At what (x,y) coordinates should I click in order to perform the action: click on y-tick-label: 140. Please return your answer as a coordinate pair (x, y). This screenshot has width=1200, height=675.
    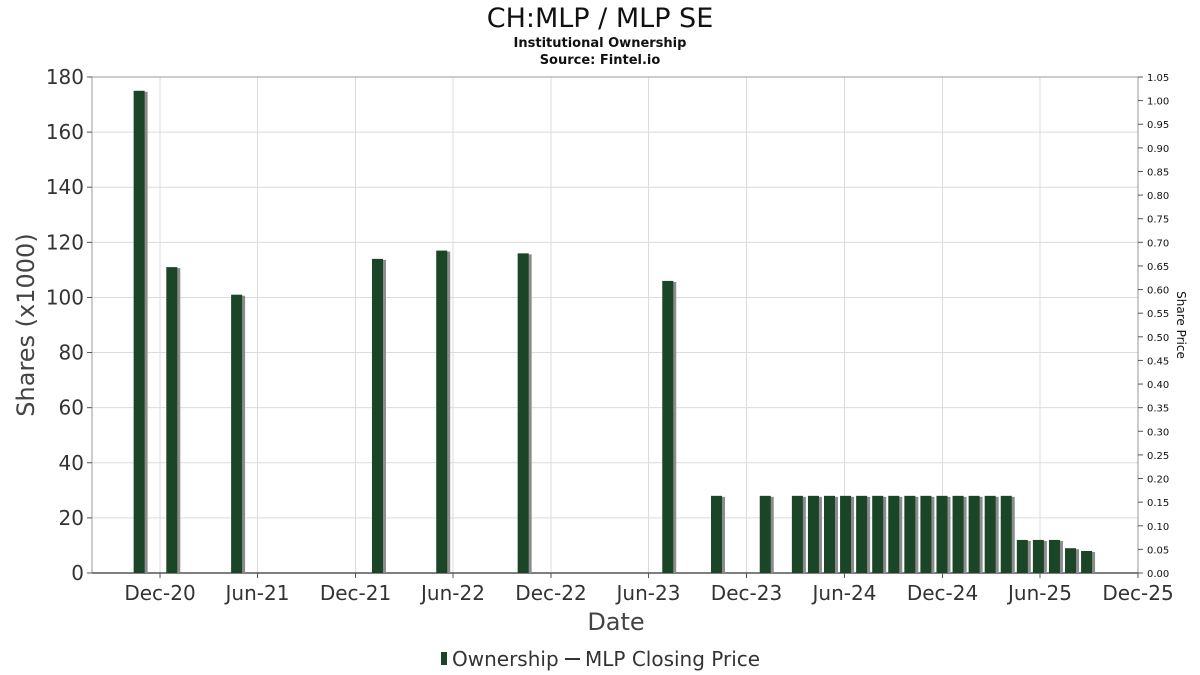
    Looking at the image, I should click on (65, 187).